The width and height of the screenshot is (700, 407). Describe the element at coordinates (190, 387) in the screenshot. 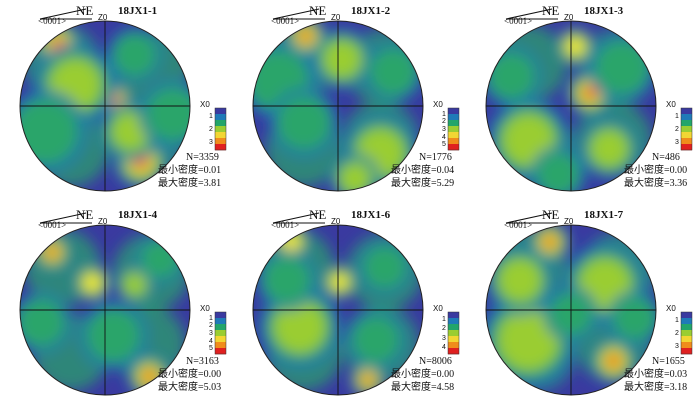

I see `max-density: 最大密度=5.03` at that location.